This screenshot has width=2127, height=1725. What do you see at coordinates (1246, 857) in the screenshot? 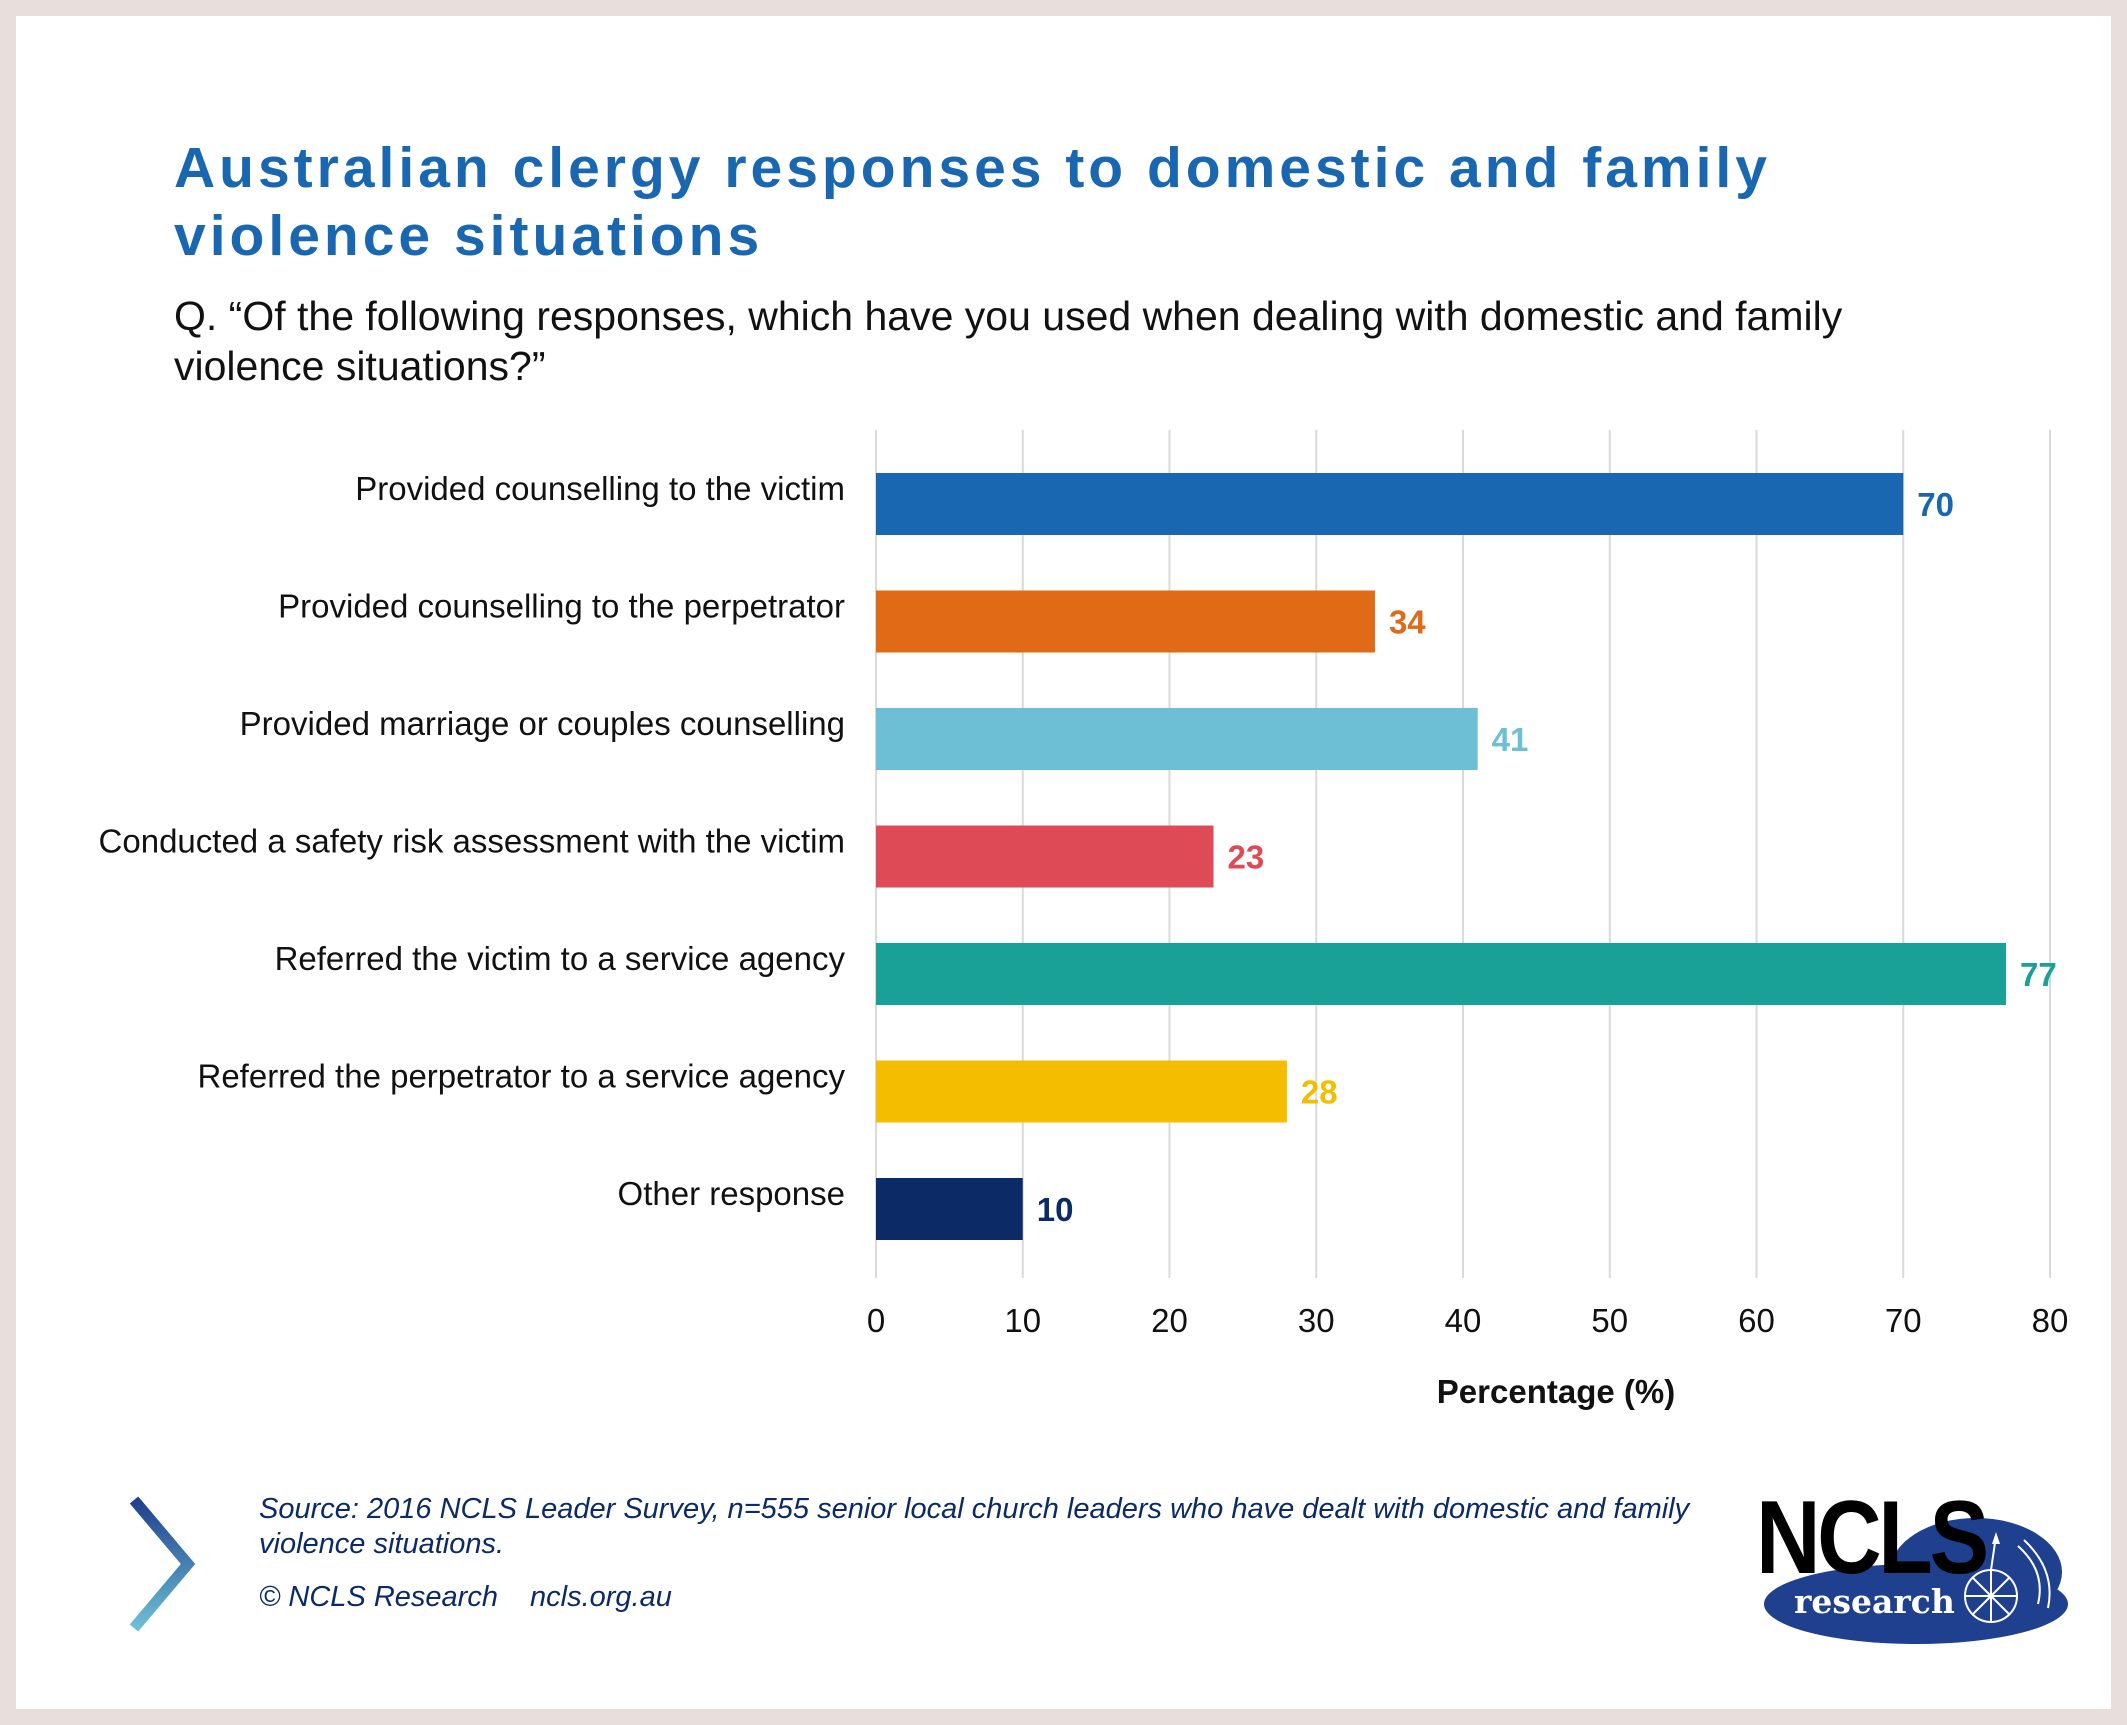
I see `data-label: 23` at bounding box center [1246, 857].